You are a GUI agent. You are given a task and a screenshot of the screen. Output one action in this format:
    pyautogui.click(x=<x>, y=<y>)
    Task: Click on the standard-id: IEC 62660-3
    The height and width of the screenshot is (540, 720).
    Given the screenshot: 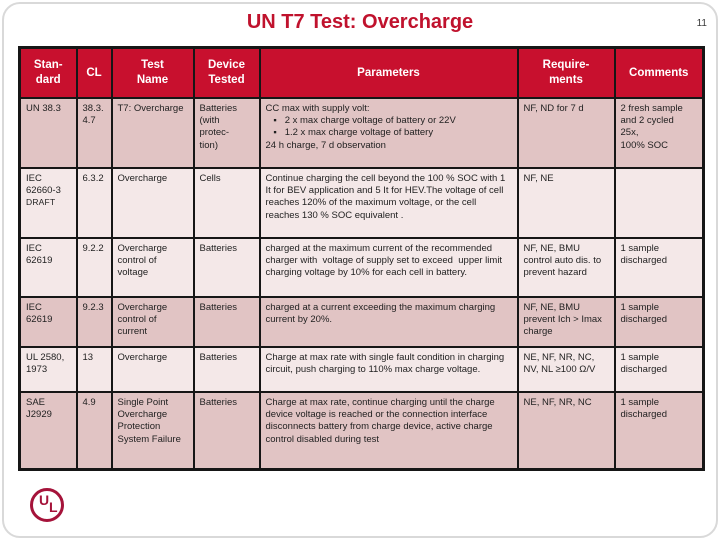 What is the action you would take?
    pyautogui.click(x=43, y=184)
    